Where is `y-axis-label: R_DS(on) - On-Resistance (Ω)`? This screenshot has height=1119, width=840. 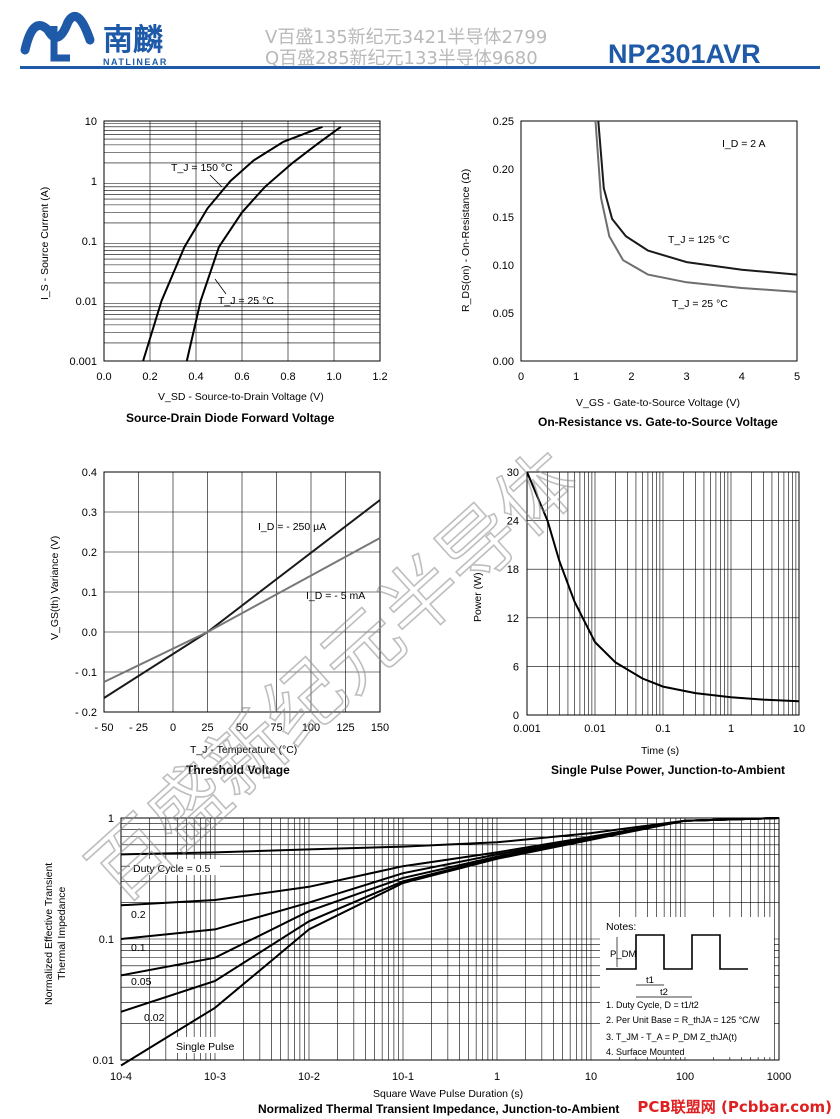
y-axis-label: R_DS(on) - On-Resistance (Ω) is located at coordinates (466, 240).